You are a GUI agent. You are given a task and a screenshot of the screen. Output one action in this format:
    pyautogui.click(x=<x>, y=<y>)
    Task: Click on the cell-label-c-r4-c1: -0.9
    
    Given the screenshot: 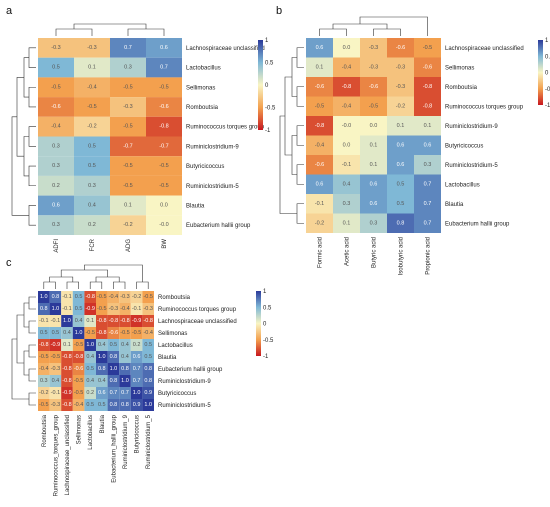 What is the action you would take?
    pyautogui.click(x=55, y=345)
    